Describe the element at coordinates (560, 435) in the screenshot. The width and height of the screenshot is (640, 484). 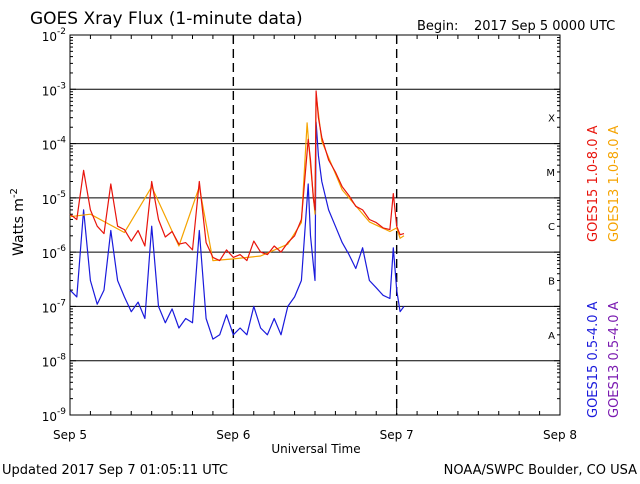
I see `x-tick-label: Sep 8` at that location.